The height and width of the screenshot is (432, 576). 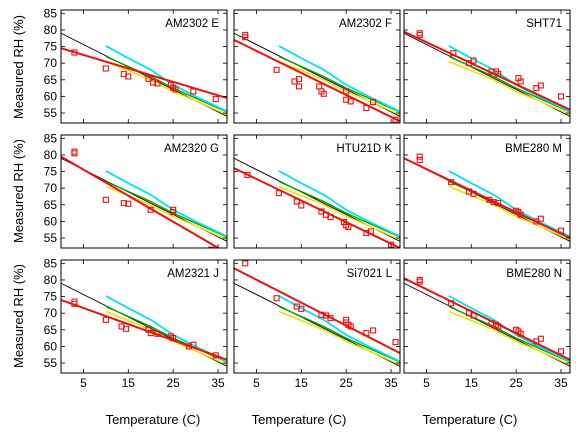 I want to click on chart-panel: 55 60 65 70 75 80 85 AM2302 E, so click(x=136, y=65).